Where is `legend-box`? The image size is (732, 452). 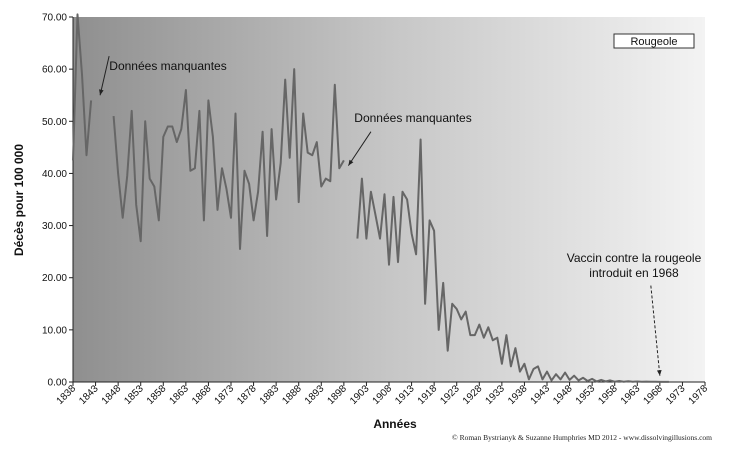
legend-box is located at coordinates (654, 41).